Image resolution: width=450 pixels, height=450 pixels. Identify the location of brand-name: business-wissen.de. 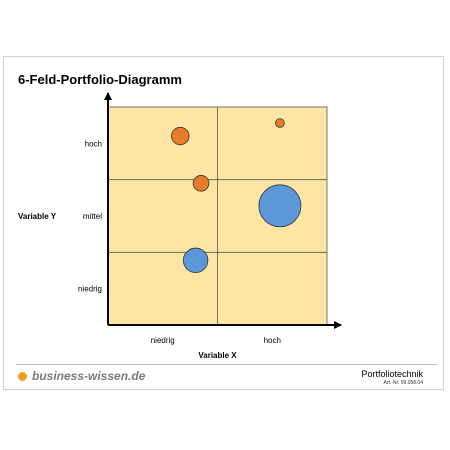
(89, 376).